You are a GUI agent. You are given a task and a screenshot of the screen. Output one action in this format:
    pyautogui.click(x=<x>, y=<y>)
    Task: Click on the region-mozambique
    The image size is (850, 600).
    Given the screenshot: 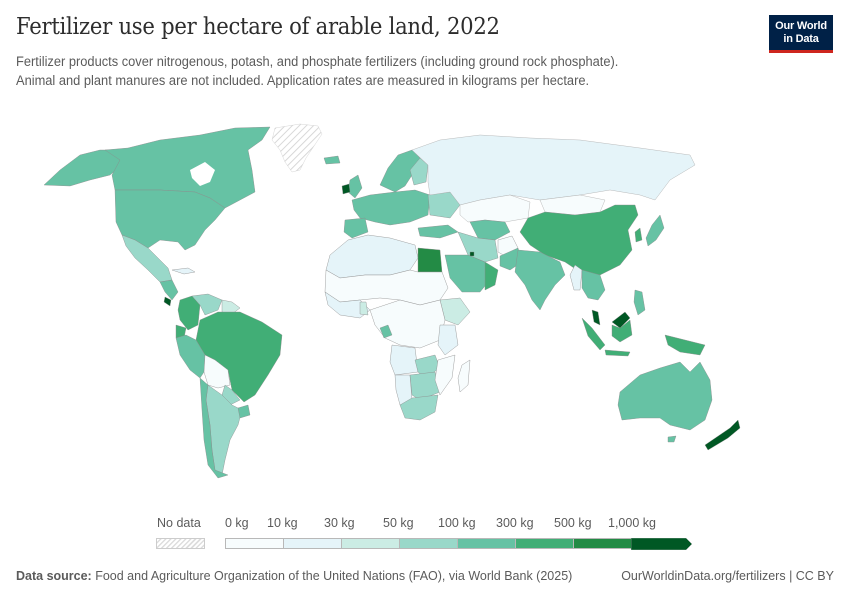 What is the action you would take?
    pyautogui.click(x=445, y=375)
    